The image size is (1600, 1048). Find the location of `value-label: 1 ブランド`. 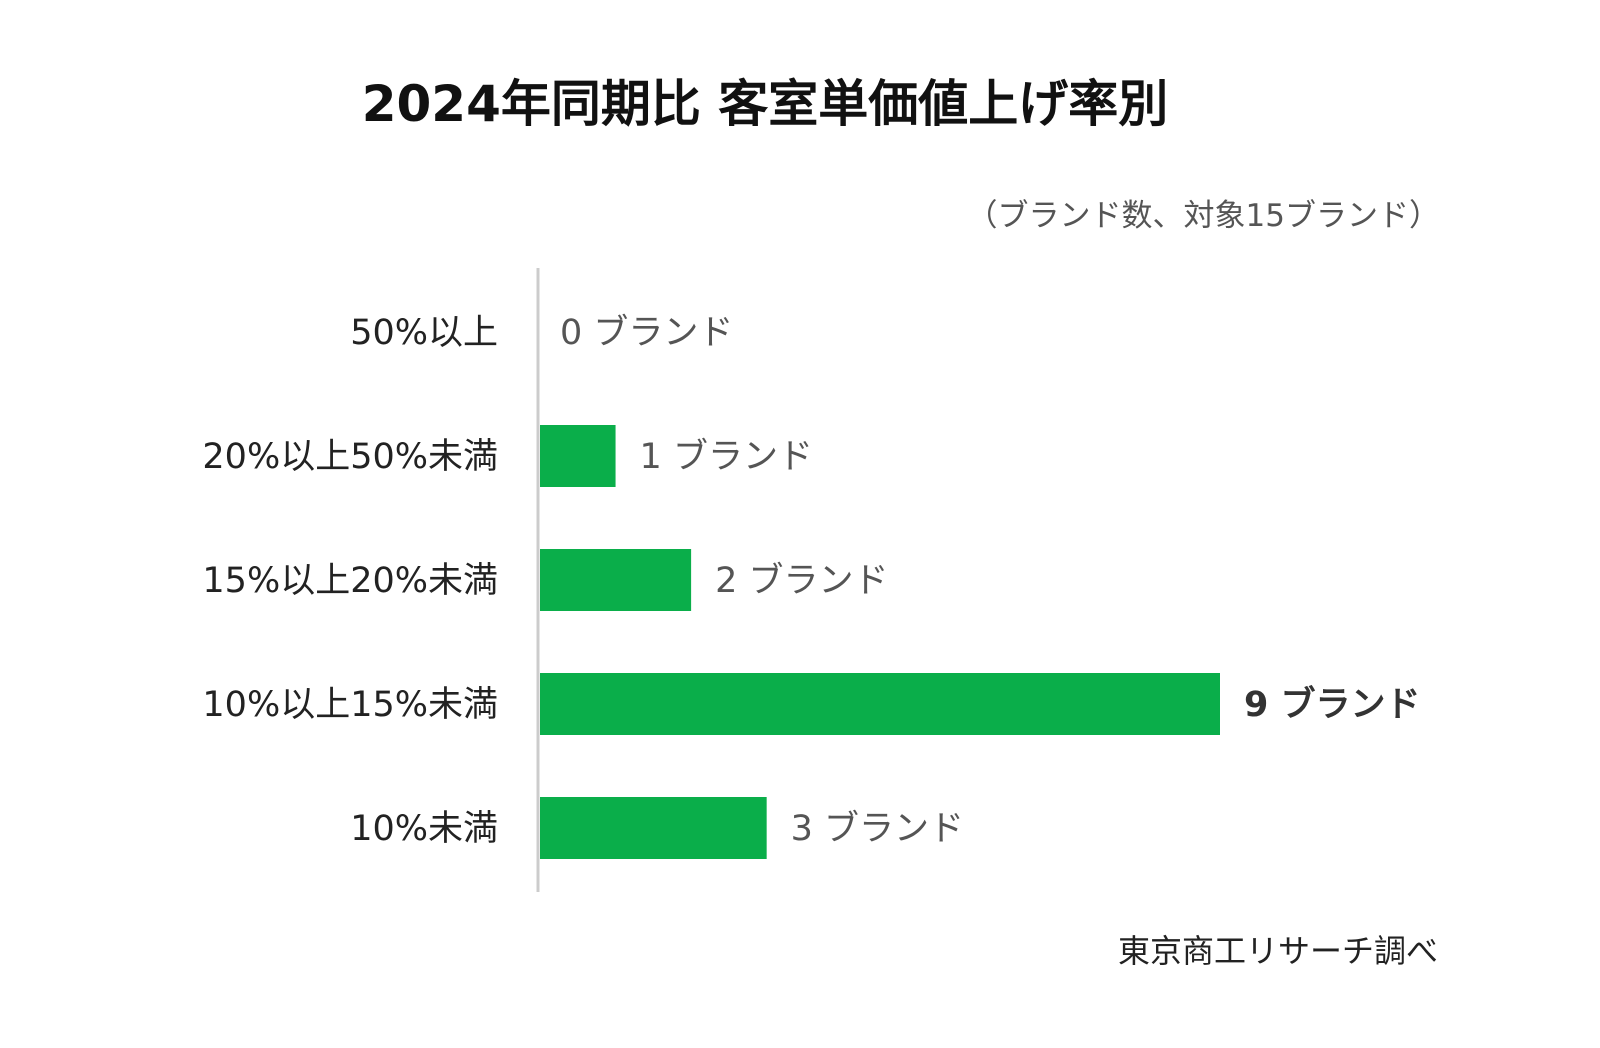

value-label: 1 ブランド is located at coordinates (726, 457).